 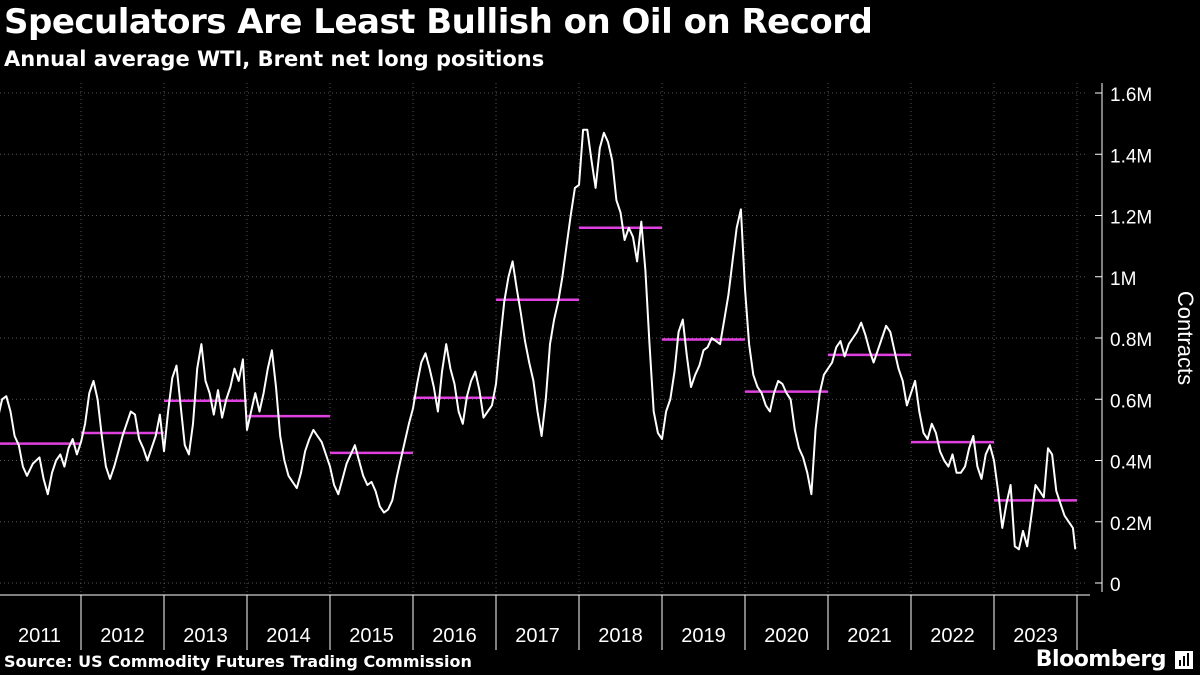 What do you see at coordinates (1115, 585) in the screenshot?
I see `y-tick-label: 0` at bounding box center [1115, 585].